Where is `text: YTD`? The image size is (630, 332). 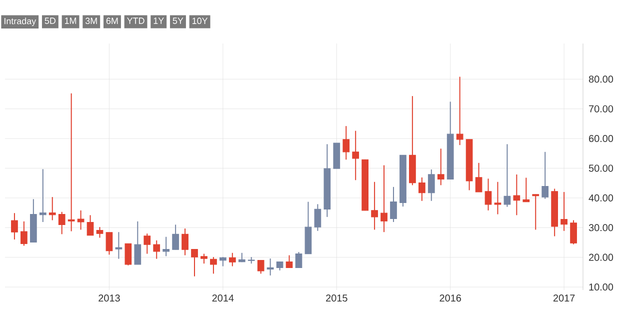 text: YTD is located at coordinates (135, 21).